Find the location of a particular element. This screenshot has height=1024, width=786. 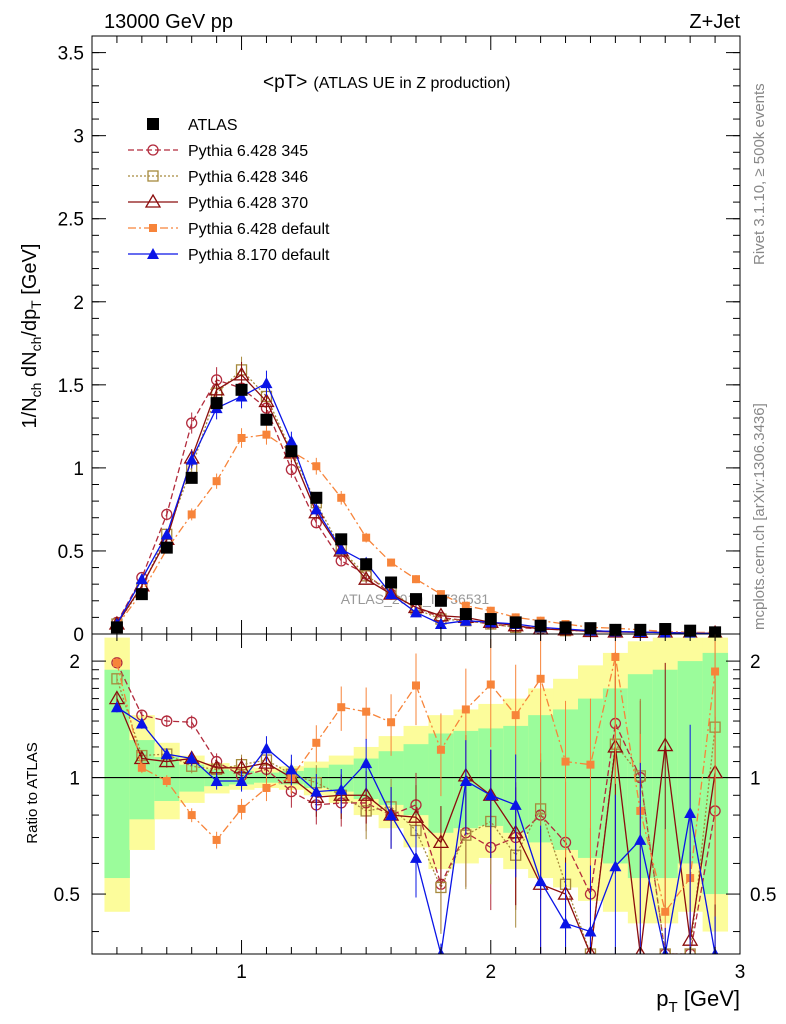

legend-item-p346: Pythia 6.428 346 is located at coordinates (218, 177).